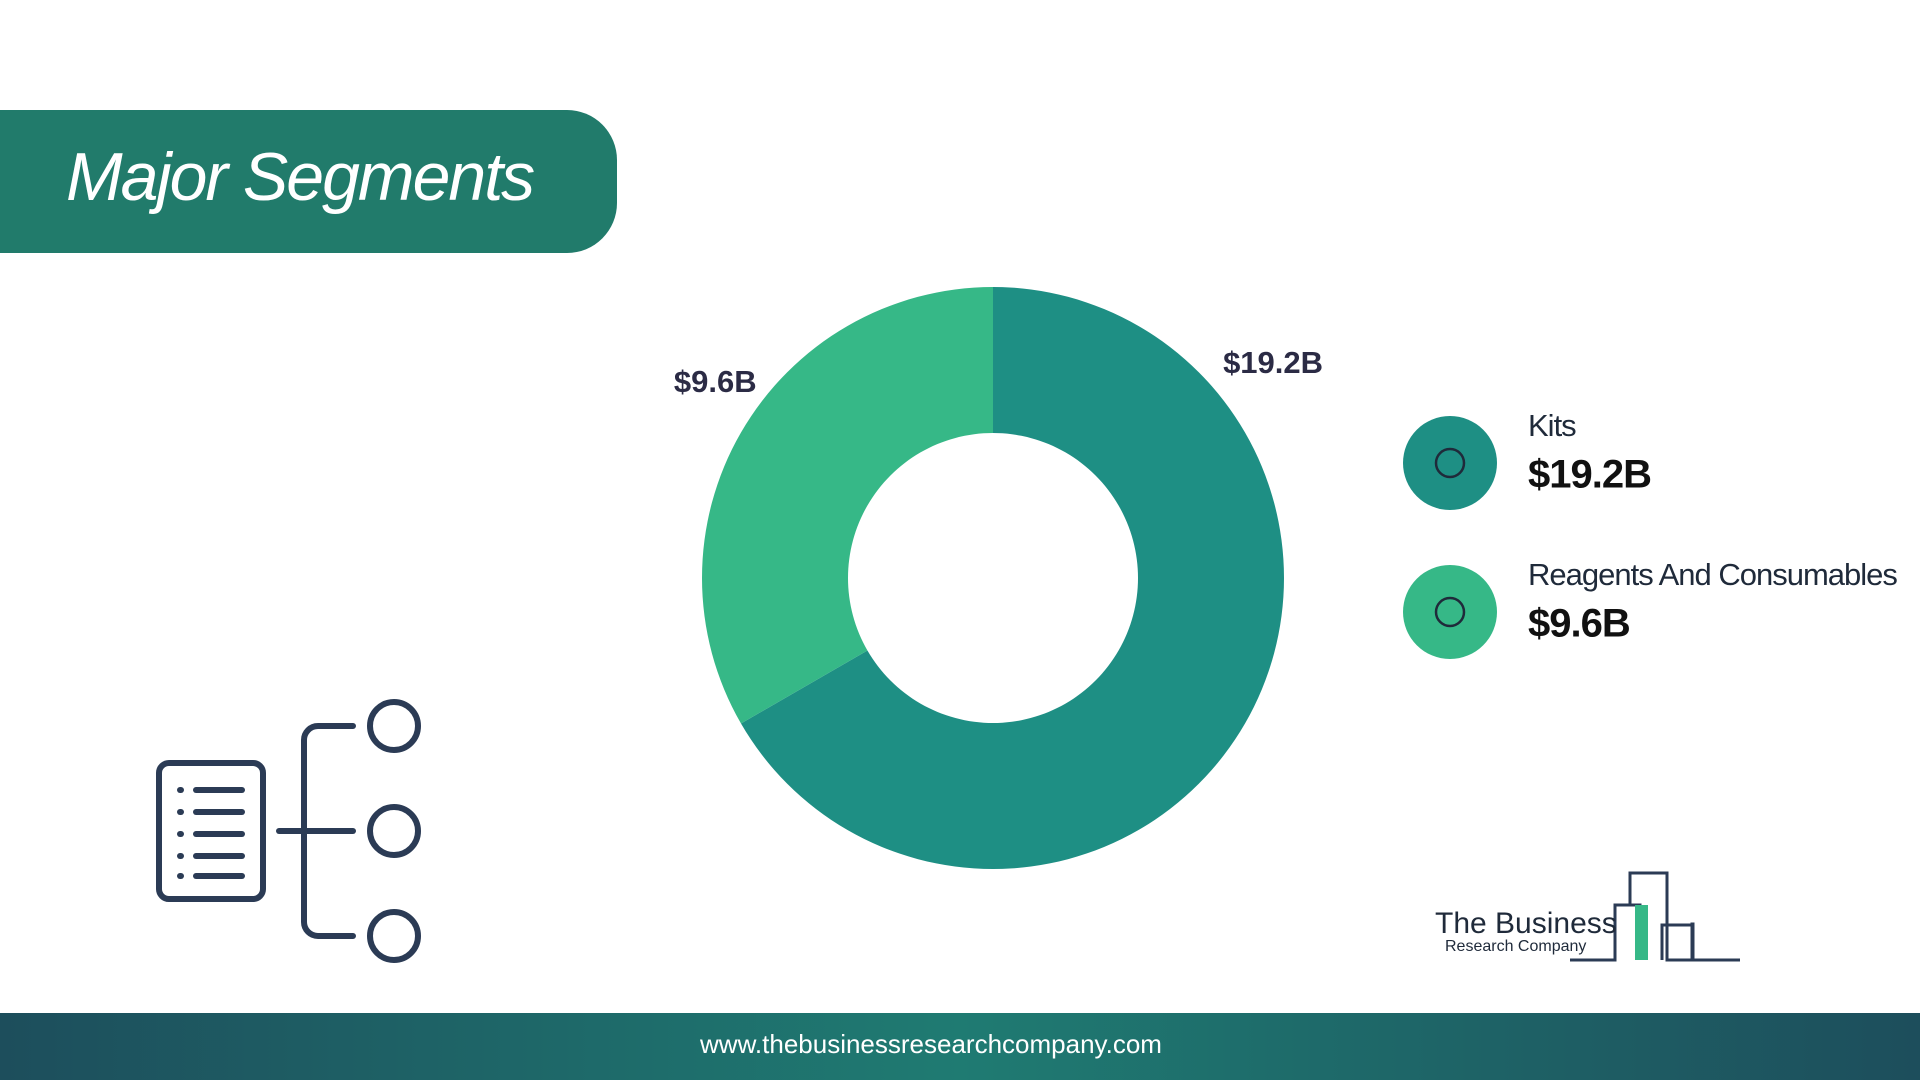 The width and height of the screenshot is (1920, 1085). Describe the element at coordinates (930, 1044) in the screenshot. I see `footer-url: www.thebusinessresearchcompany.com` at that location.